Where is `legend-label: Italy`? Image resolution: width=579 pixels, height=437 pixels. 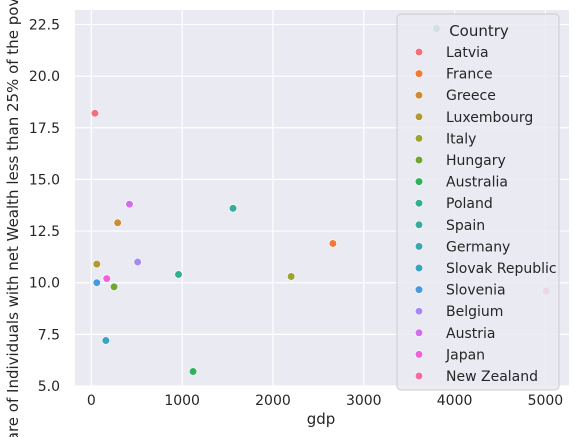 legend-label: Italy is located at coordinates (461, 139).